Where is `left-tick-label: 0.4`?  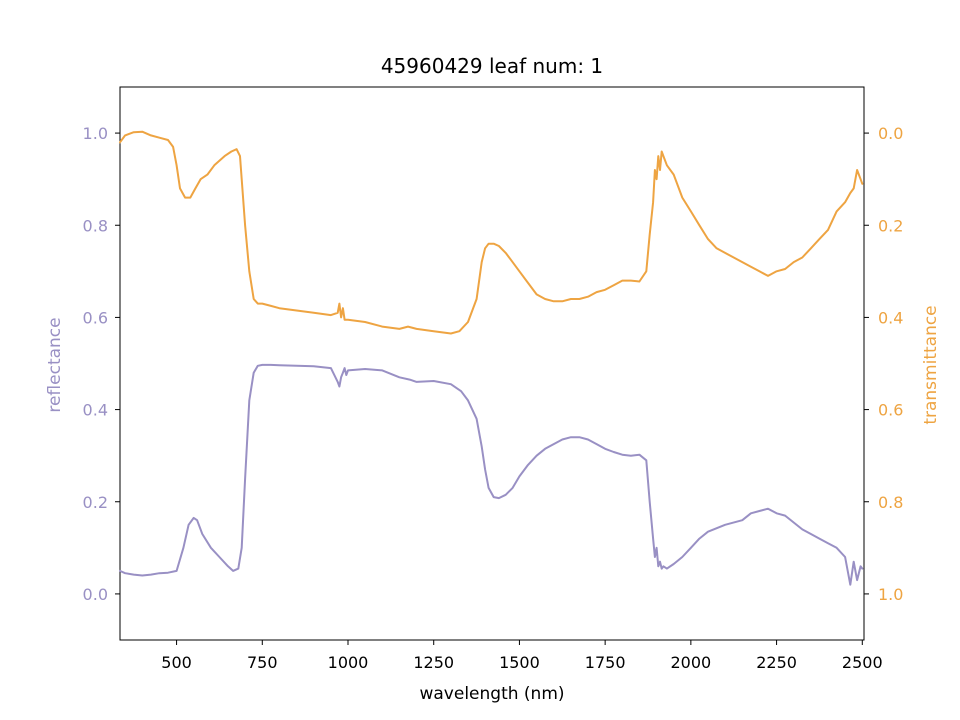 left-tick-label: 0.4 is located at coordinates (95, 410).